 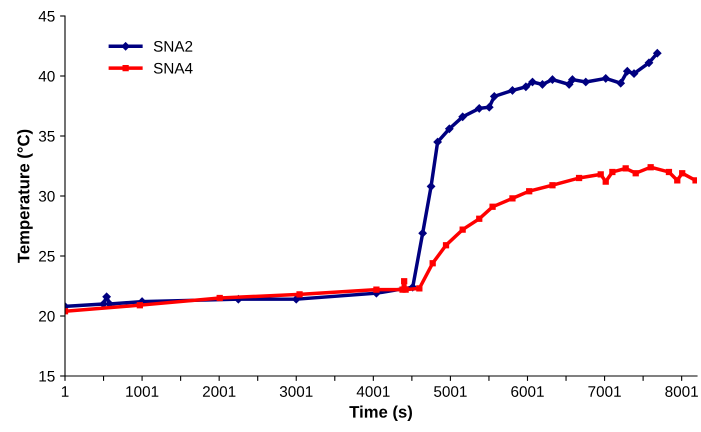 I want to click on x-axis-title: Time (s), so click(x=380, y=414).